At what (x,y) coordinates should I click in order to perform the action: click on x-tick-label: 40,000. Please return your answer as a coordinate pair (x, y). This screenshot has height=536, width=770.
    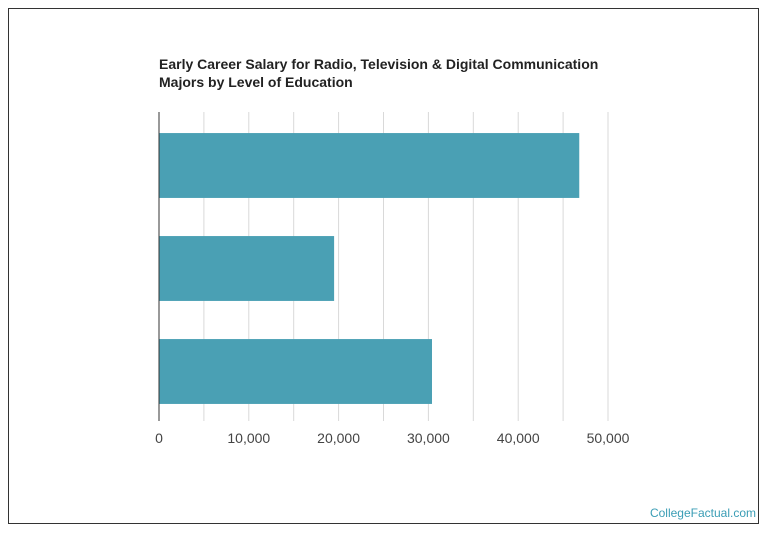
    Looking at the image, I should click on (518, 438).